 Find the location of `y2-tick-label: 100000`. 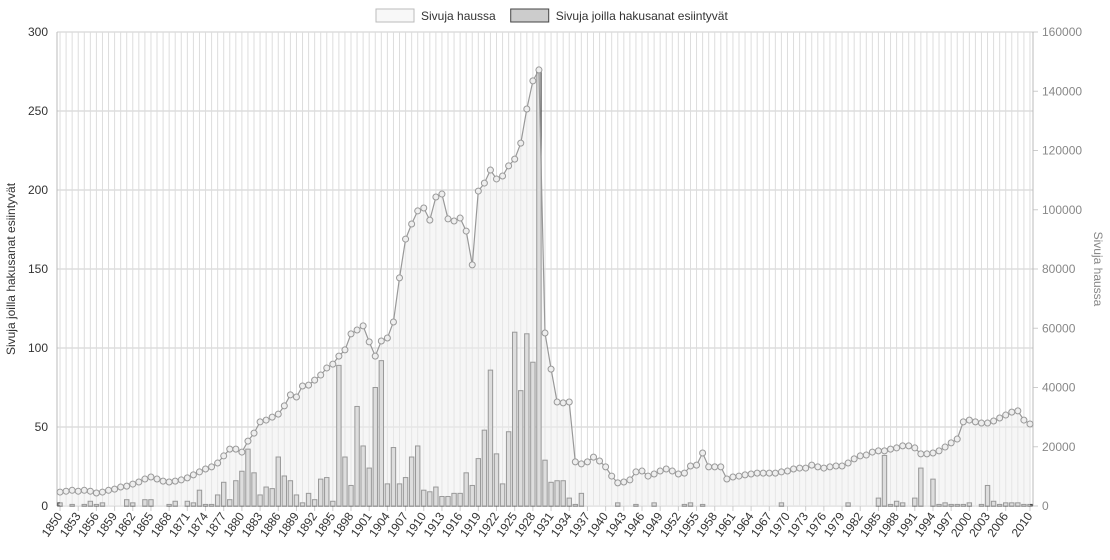

y2-tick-label: 100000 is located at coordinates (1062, 210).